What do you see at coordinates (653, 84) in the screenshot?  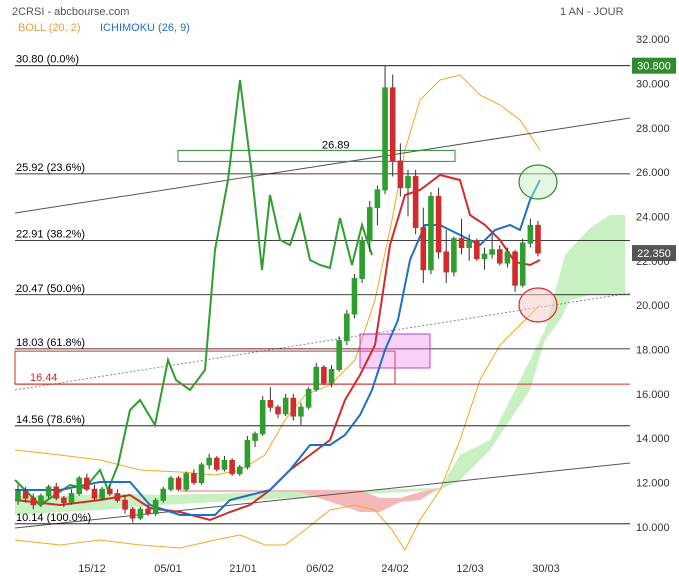 I see `y-tick-label: 30.000` at bounding box center [653, 84].